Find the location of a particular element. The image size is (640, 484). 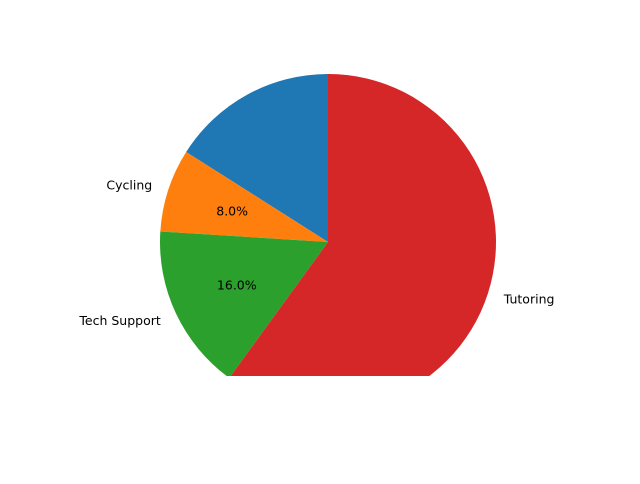

pie-category-label: Tutoring is located at coordinates (529, 299).